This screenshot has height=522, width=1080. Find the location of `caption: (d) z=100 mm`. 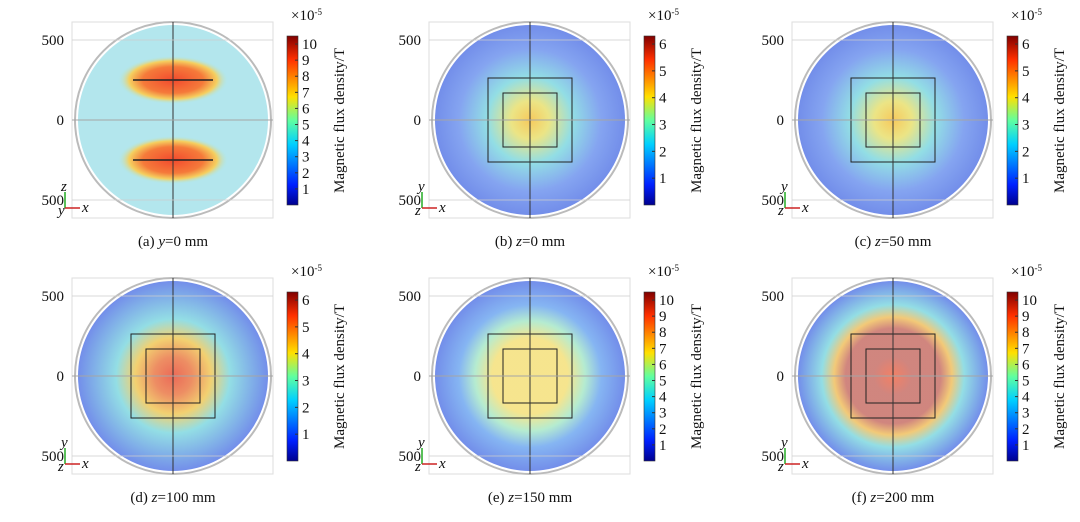

caption: (d) z=100 mm is located at coordinates (172, 498).